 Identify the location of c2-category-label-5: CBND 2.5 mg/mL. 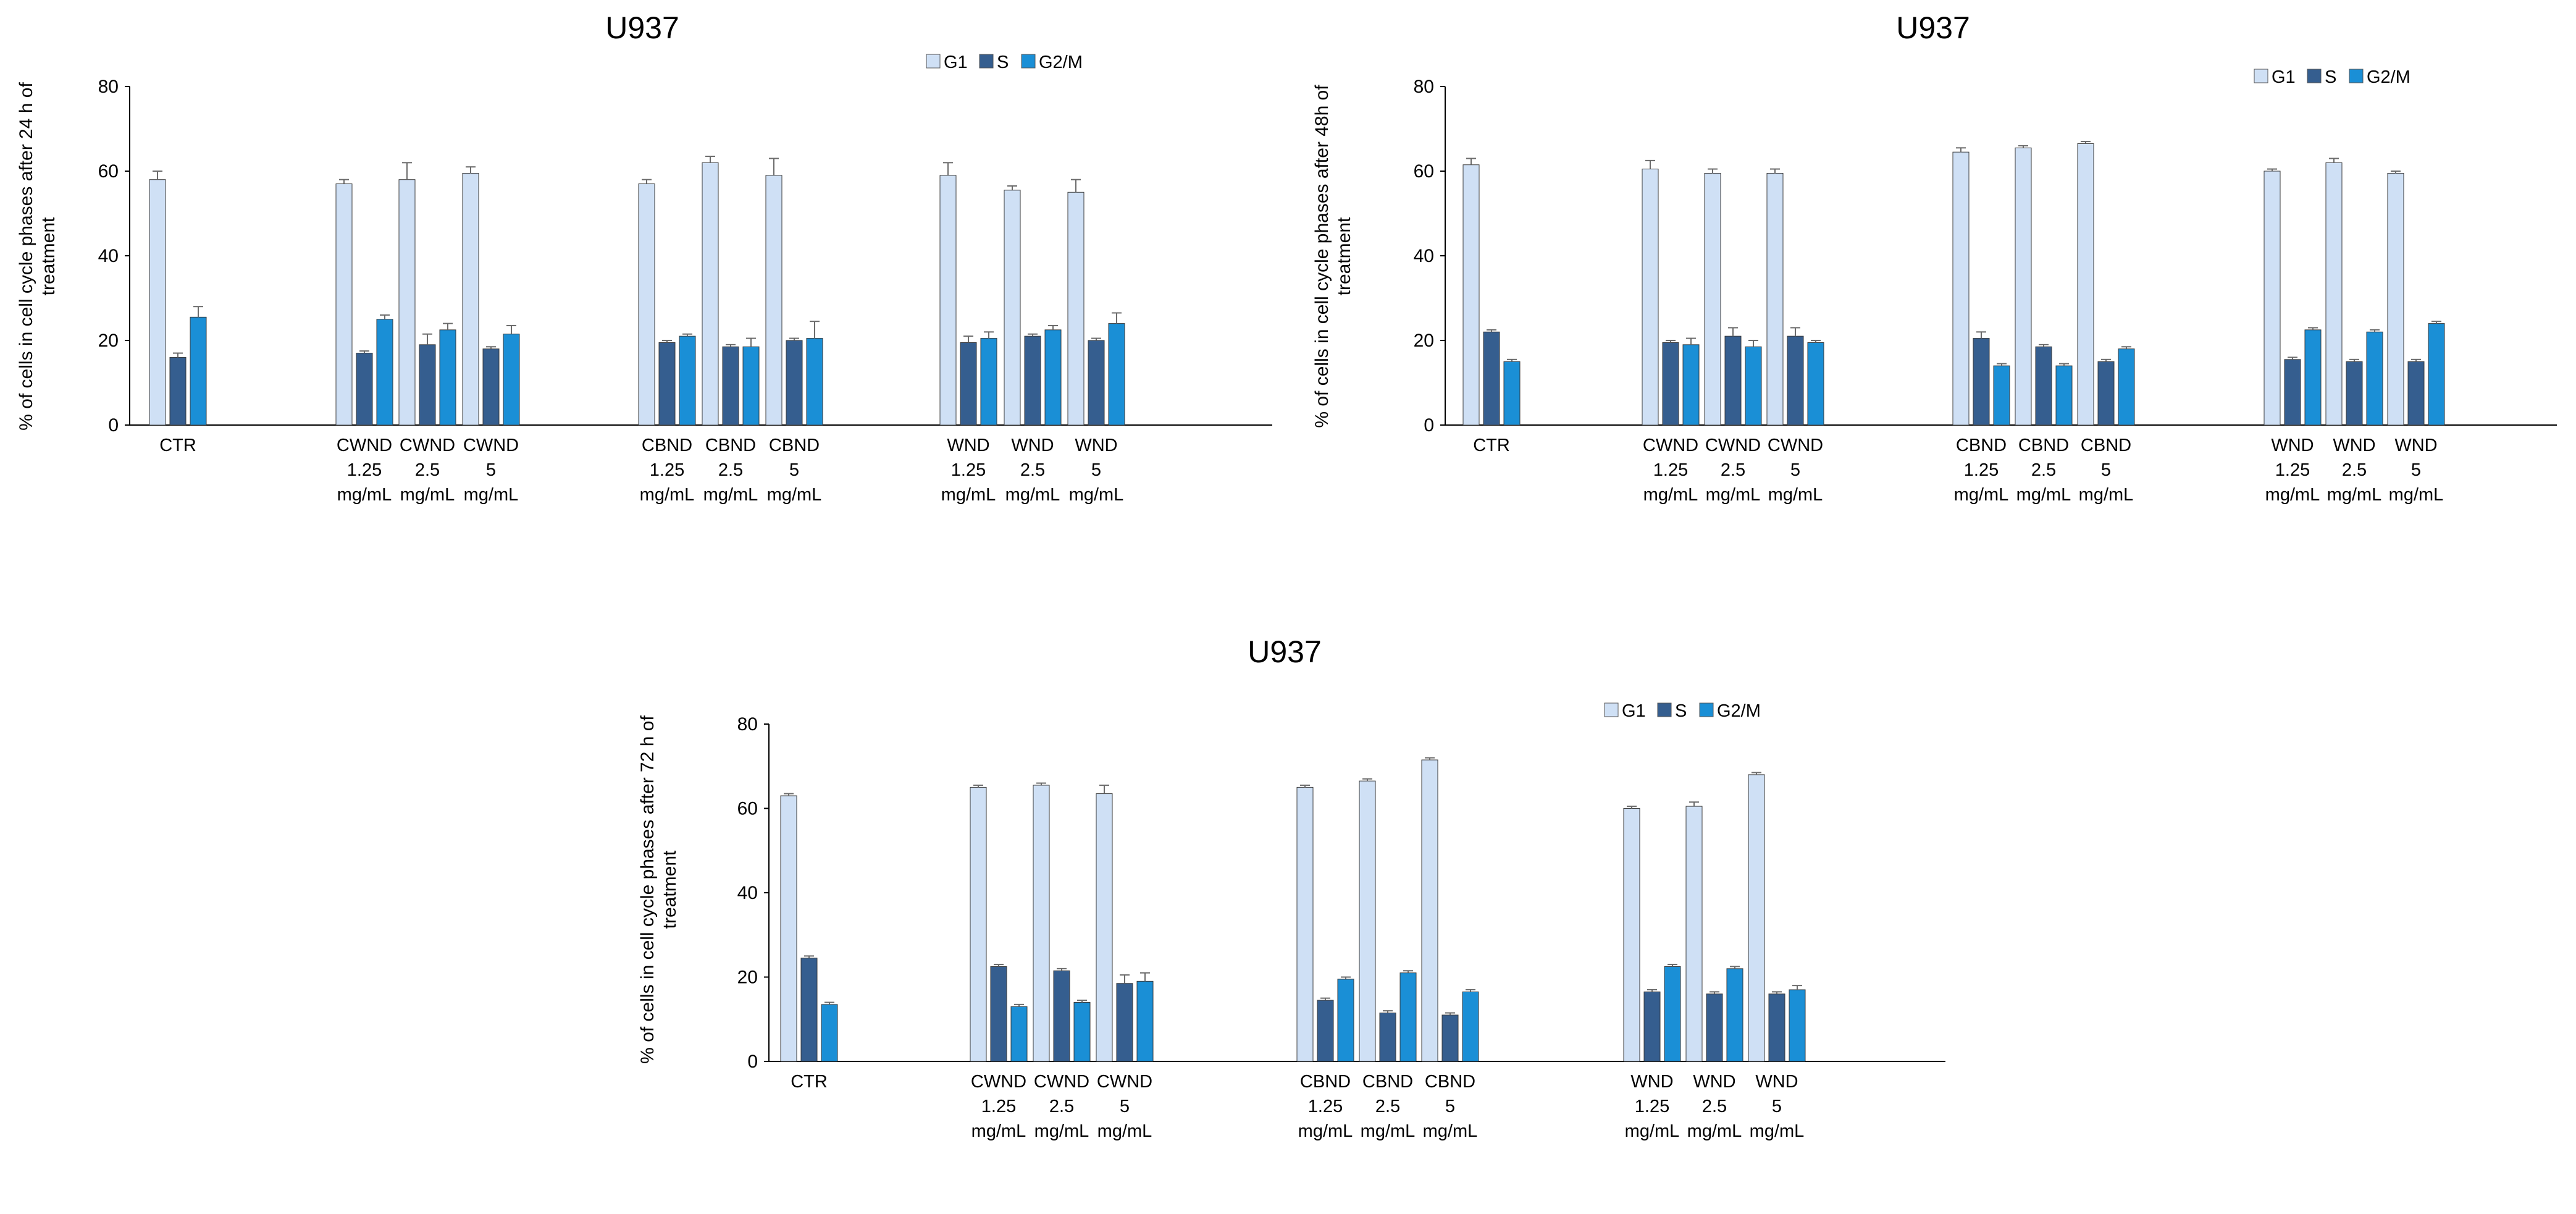
(1388, 1106).